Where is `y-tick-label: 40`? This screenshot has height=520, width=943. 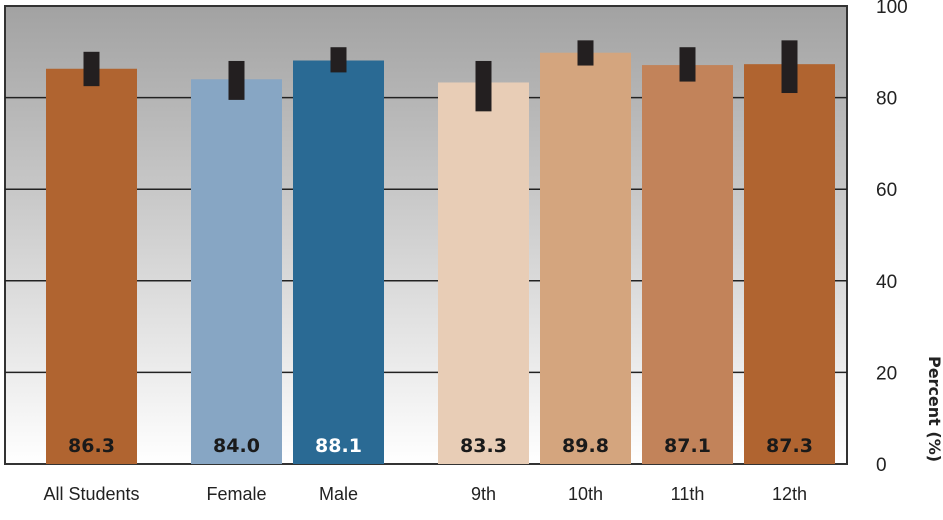 y-tick-label: 40 is located at coordinates (886, 282).